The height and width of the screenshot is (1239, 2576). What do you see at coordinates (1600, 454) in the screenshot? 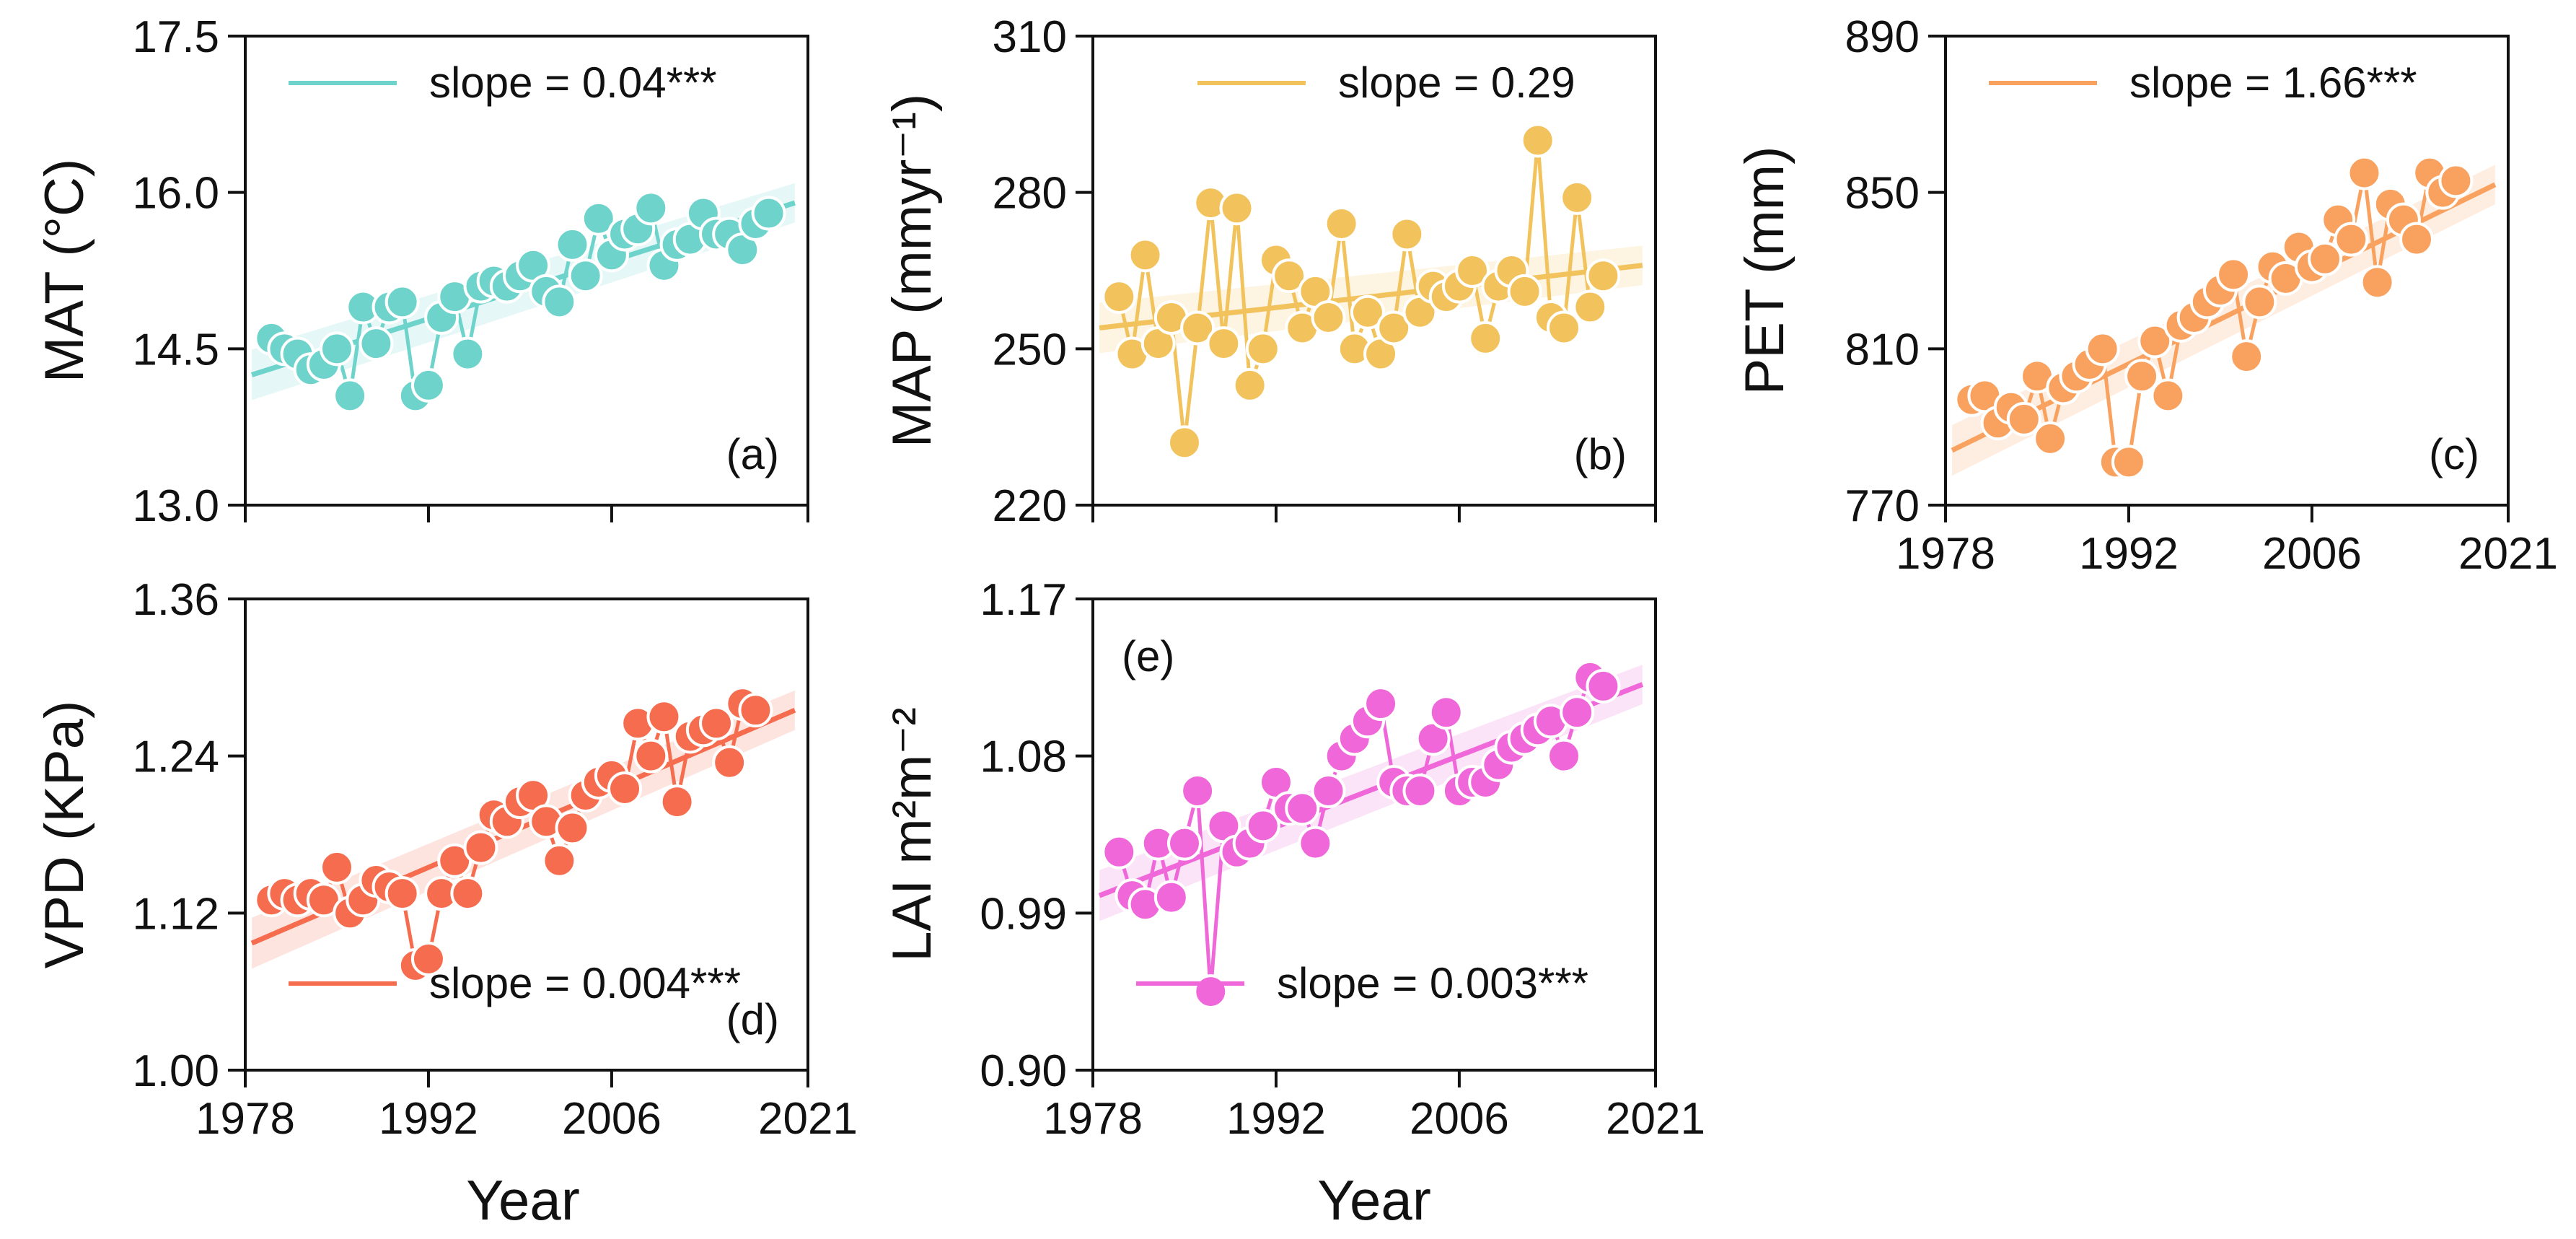
I see `panel-label: (b)` at bounding box center [1600, 454].